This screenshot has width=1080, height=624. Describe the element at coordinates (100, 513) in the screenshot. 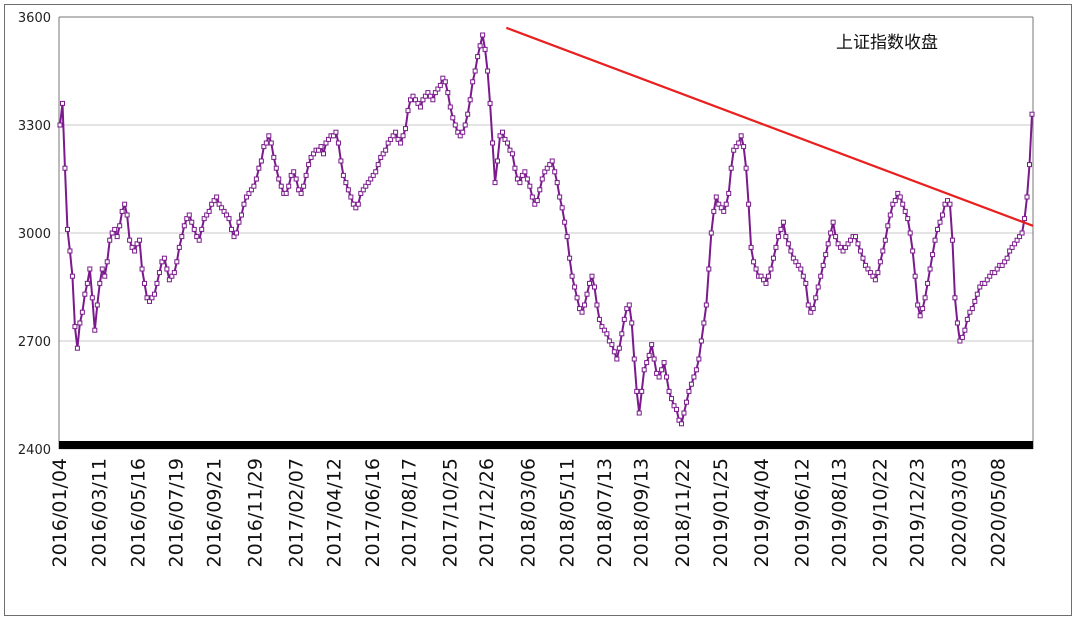

I see `x-tick-label-1: 2016/03/11` at that location.